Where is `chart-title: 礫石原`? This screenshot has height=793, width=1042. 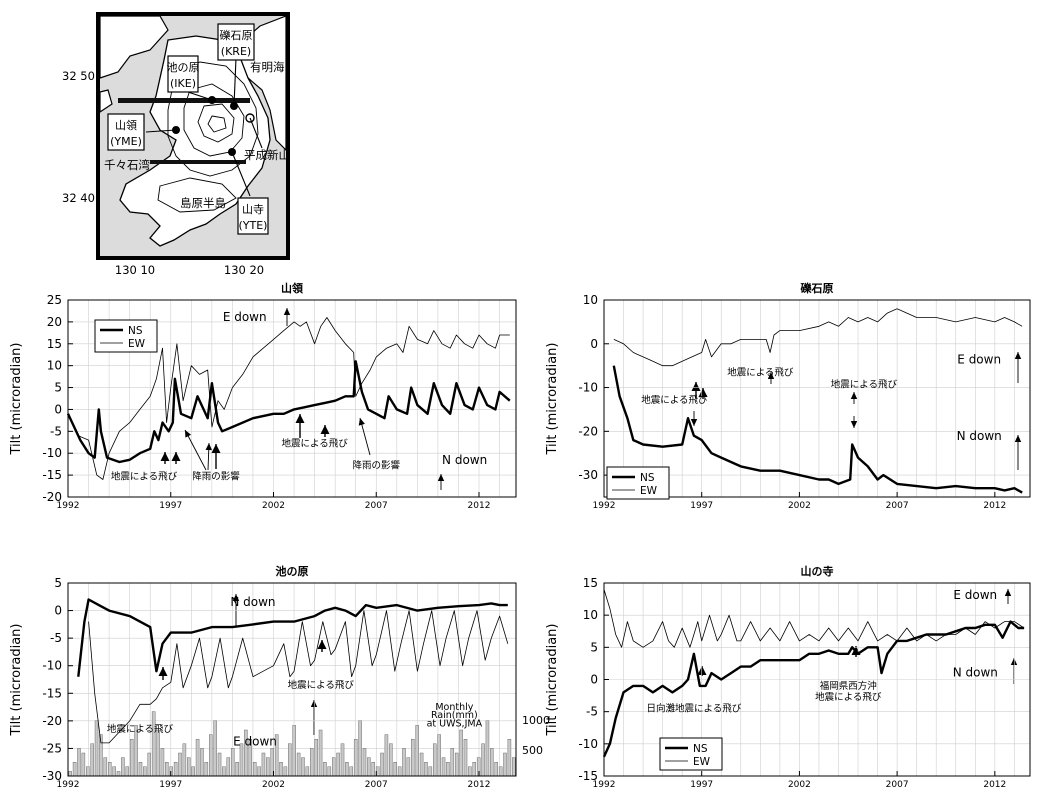
chart-title: 礫石原 is located at coordinates (817, 288).